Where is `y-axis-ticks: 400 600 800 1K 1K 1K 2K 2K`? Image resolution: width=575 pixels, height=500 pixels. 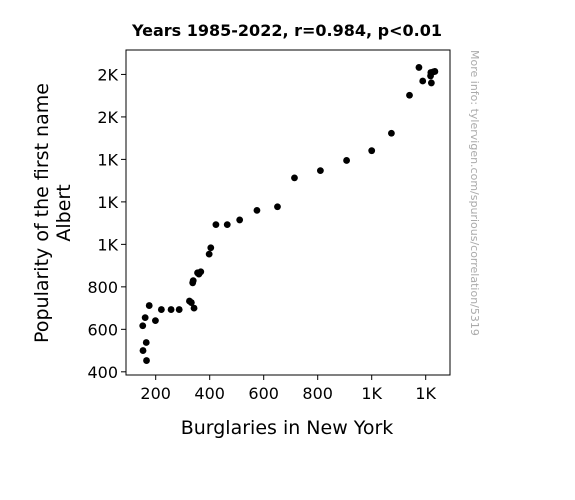 y-axis-ticks: 400 600 800 1K 1K 1K 2K 2K is located at coordinates (106, 223).